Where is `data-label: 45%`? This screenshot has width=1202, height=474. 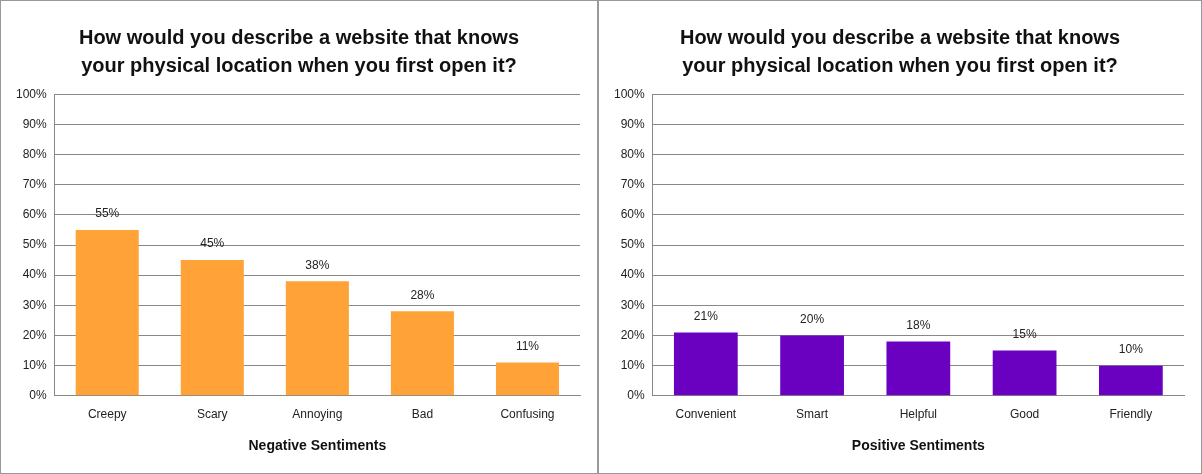 data-label: 45% is located at coordinates (212, 243).